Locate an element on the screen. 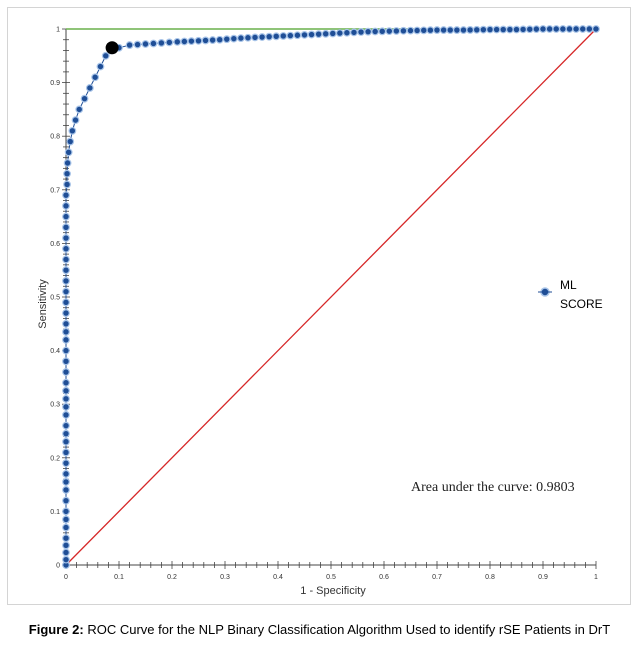 The image size is (639, 670). caption-label: Figure 2: is located at coordinates (56, 629).